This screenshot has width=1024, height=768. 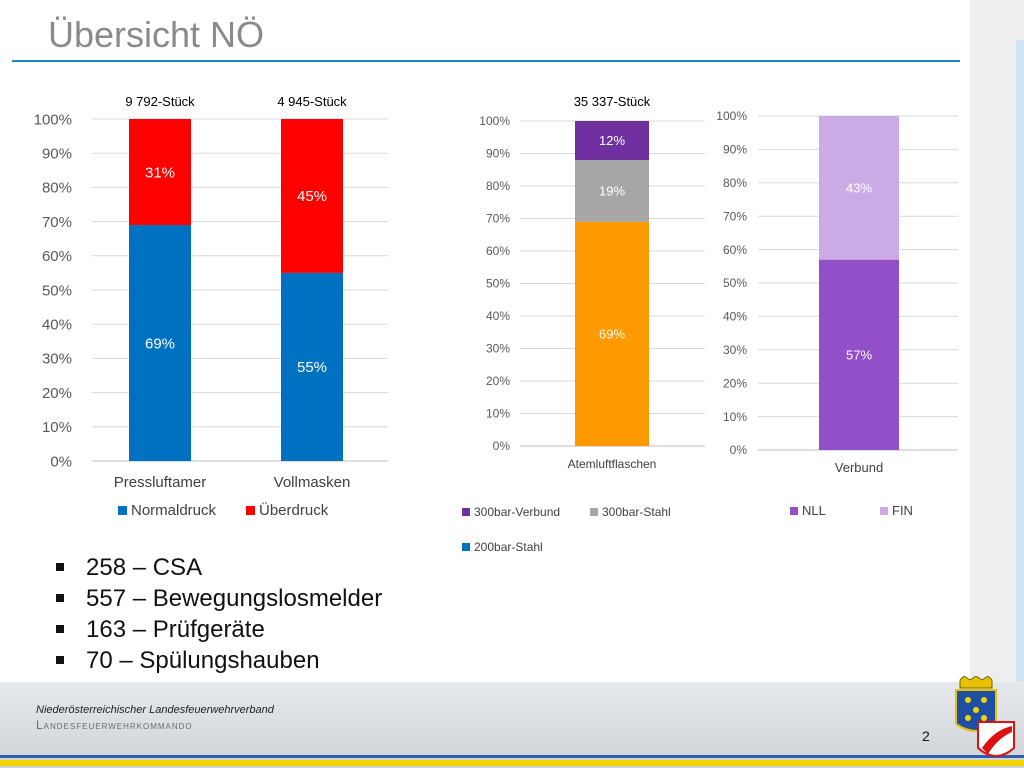 I want to click on data-label: 12%, so click(x=612, y=140).